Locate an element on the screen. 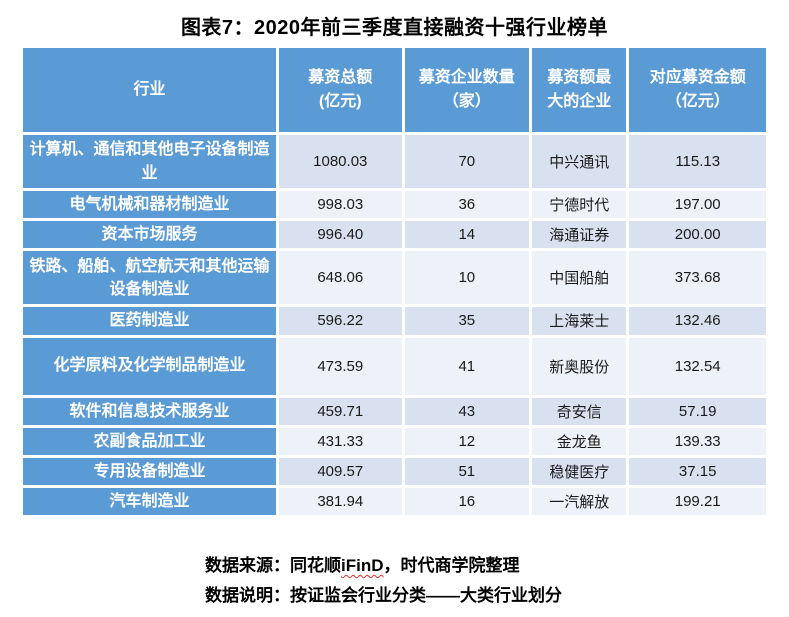 The image size is (789, 617). figure-title: 图表7：2020年前三季度直接融资十强行业榜单 is located at coordinates (394, 28).